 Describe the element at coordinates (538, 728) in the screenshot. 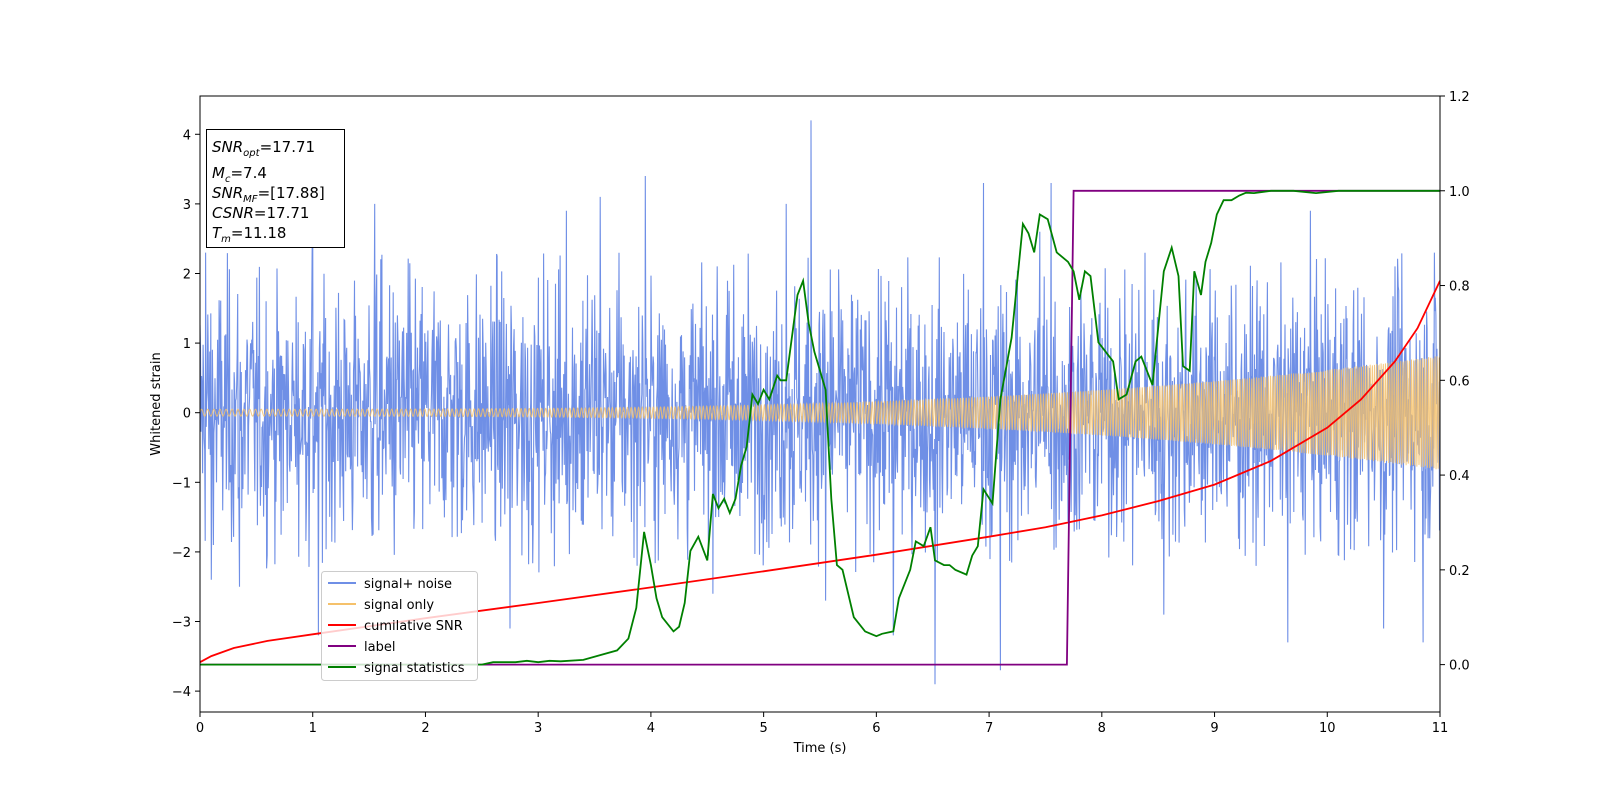

I see `x-tick-label: 3` at that location.